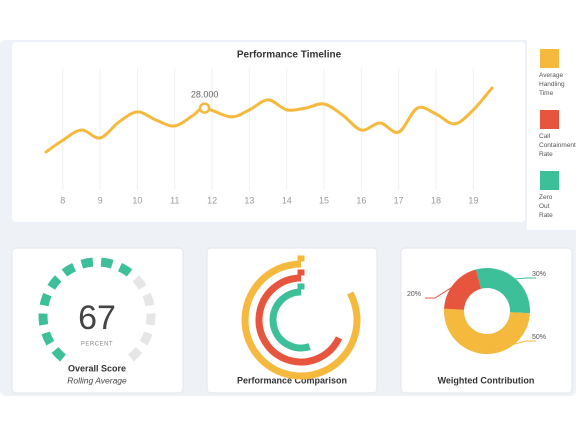  I want to click on slice-label: 30%, so click(539, 274).